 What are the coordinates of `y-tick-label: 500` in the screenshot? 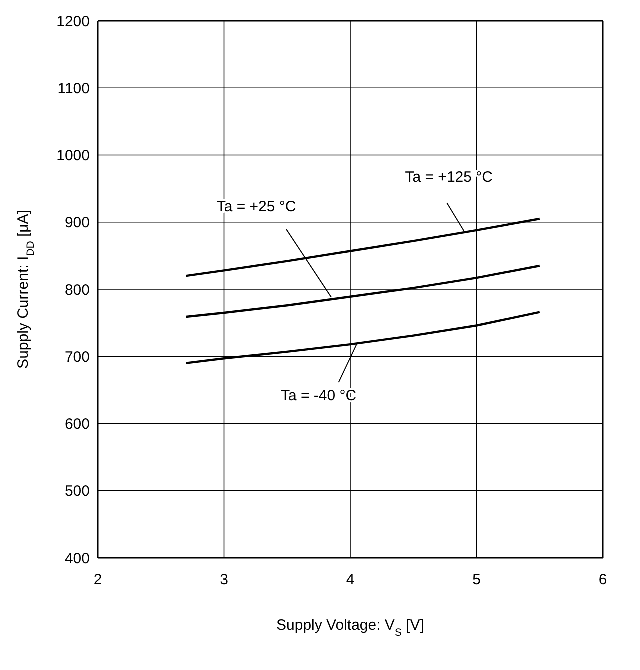 It's located at (77, 491).